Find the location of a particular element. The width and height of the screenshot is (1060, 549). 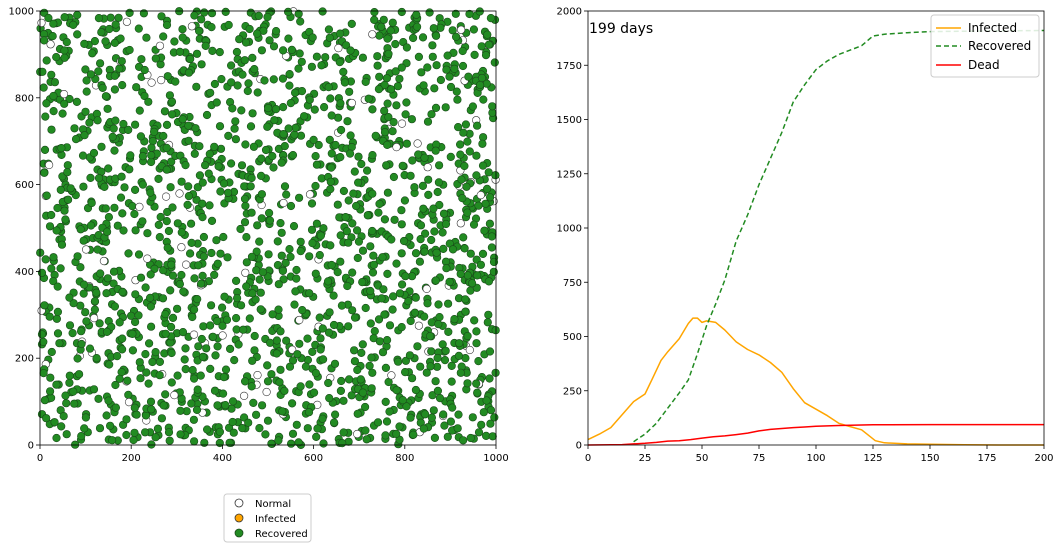

legend-text-recovered: Recovered is located at coordinates (999, 46).